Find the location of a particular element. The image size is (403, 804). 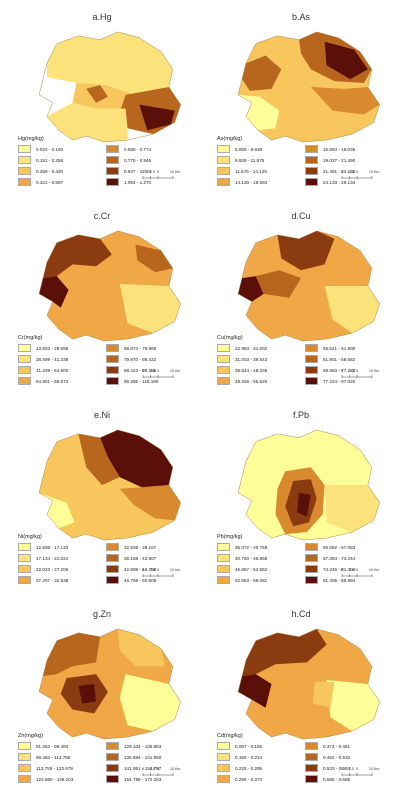

legend-label: 113.759 - 122.679 is located at coordinates (54, 768).